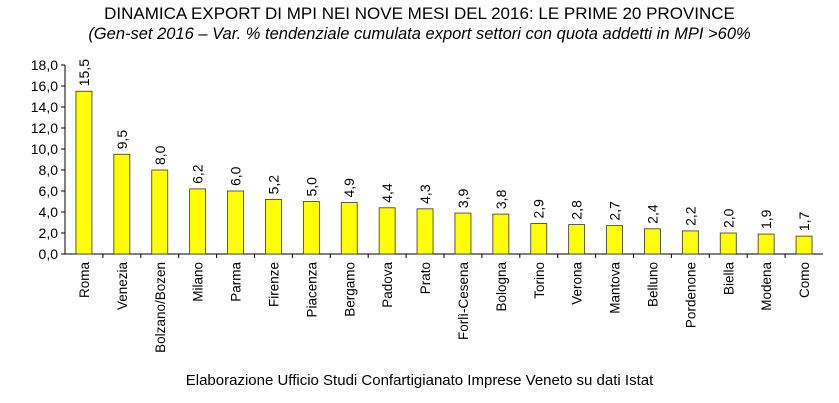  Describe the element at coordinates (44, 128) in the screenshot. I see `y-tick-label: 12,0` at that location.